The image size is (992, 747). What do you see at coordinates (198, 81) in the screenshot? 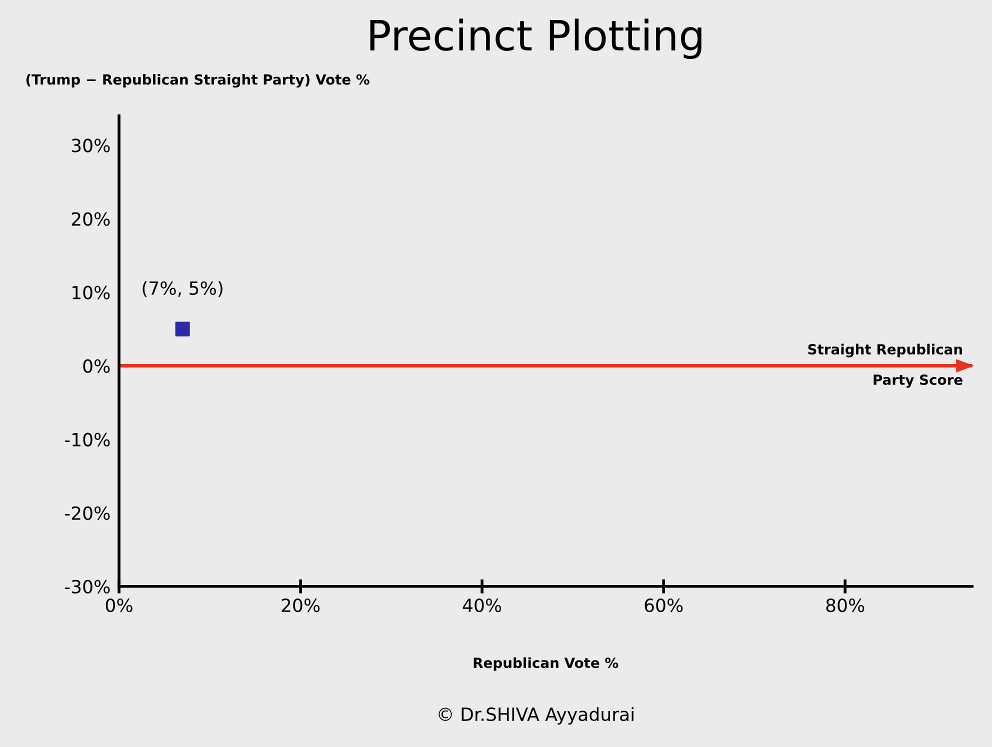
I see `y-axis-title: (Trump − Republican Straight Party) Vote %` at bounding box center [198, 81].